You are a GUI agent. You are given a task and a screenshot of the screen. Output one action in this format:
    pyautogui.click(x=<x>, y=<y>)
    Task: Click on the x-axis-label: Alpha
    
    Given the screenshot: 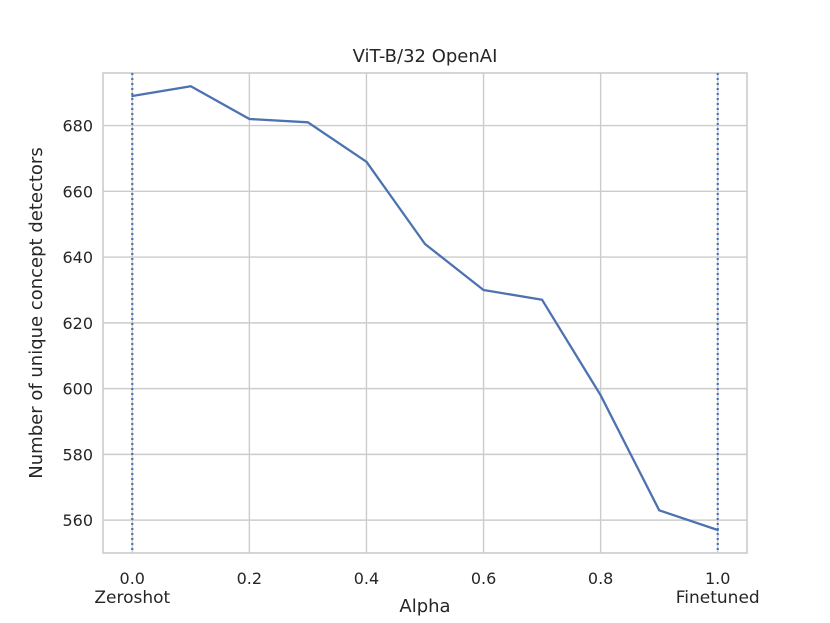 What is the action you would take?
    pyautogui.click(x=424, y=606)
    